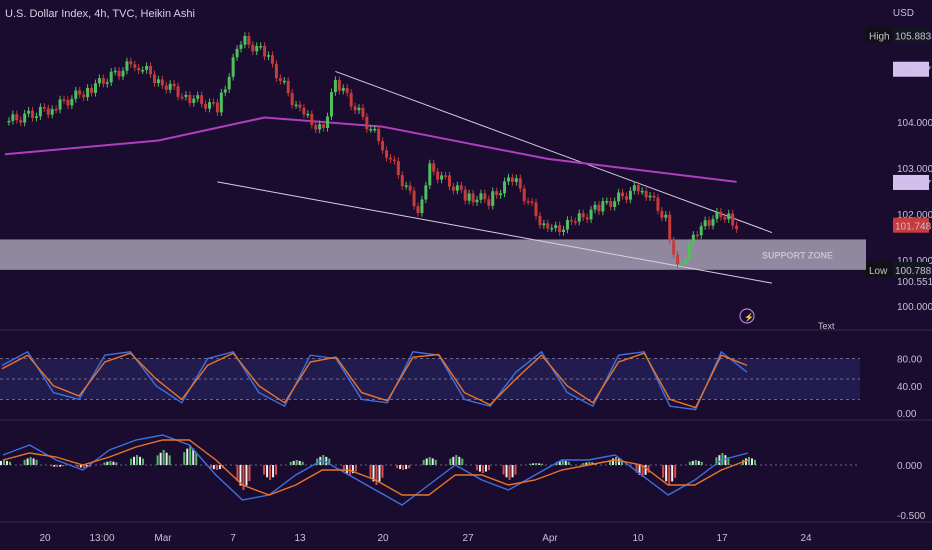 The width and height of the screenshot is (932, 550). Describe the element at coordinates (911, 182) in the screenshot. I see `ma-badge-bg` at that location.